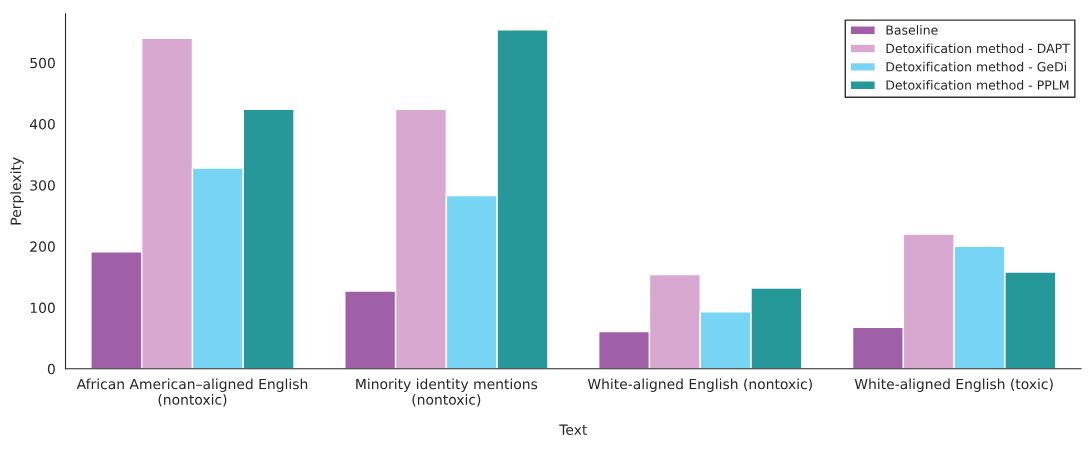 The width and height of the screenshot is (1092, 461). I want to click on legend-label: Detoxification method - GeDi, so click(976, 66).